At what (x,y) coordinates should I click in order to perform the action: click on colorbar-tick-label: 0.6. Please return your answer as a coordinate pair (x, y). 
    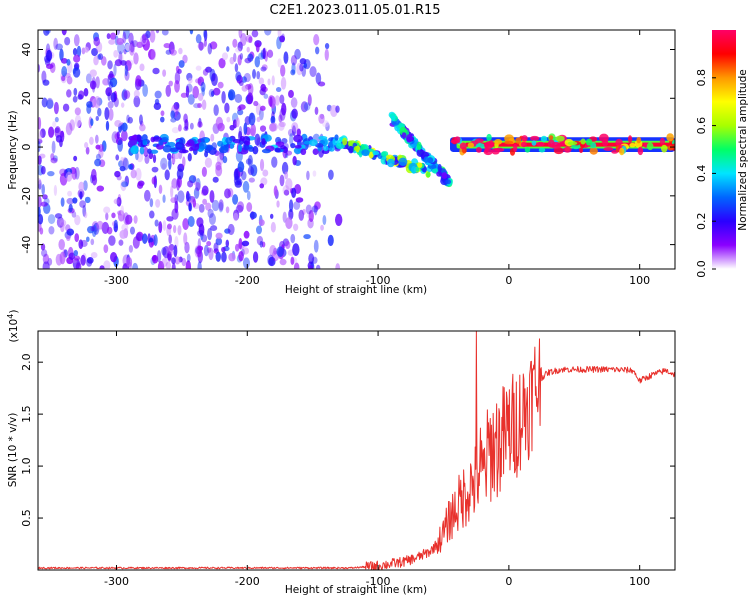
    Looking at the image, I should click on (701, 126).